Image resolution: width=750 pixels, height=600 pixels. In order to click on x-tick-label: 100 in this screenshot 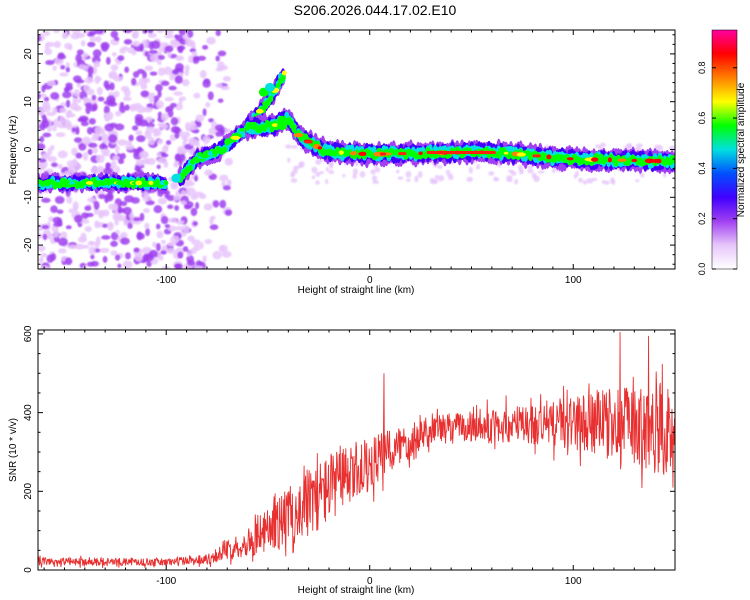, I will do `click(573, 581)`.